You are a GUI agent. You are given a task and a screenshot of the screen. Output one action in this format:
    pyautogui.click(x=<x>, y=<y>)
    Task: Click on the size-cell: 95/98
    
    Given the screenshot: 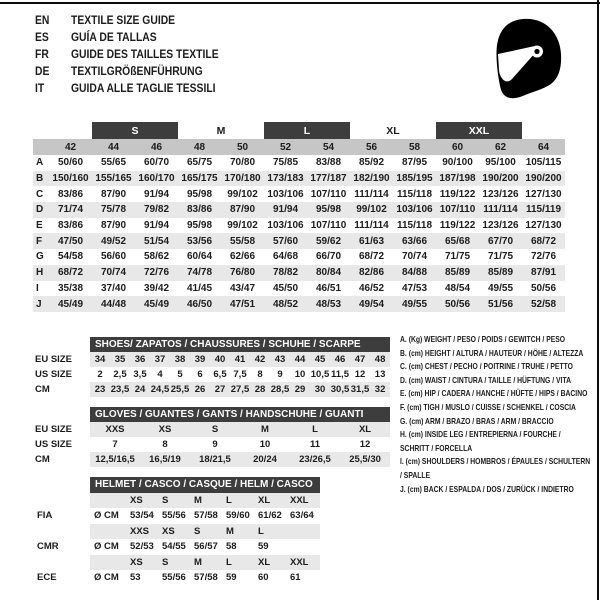 What is the action you would take?
    pyautogui.click(x=199, y=226)
    